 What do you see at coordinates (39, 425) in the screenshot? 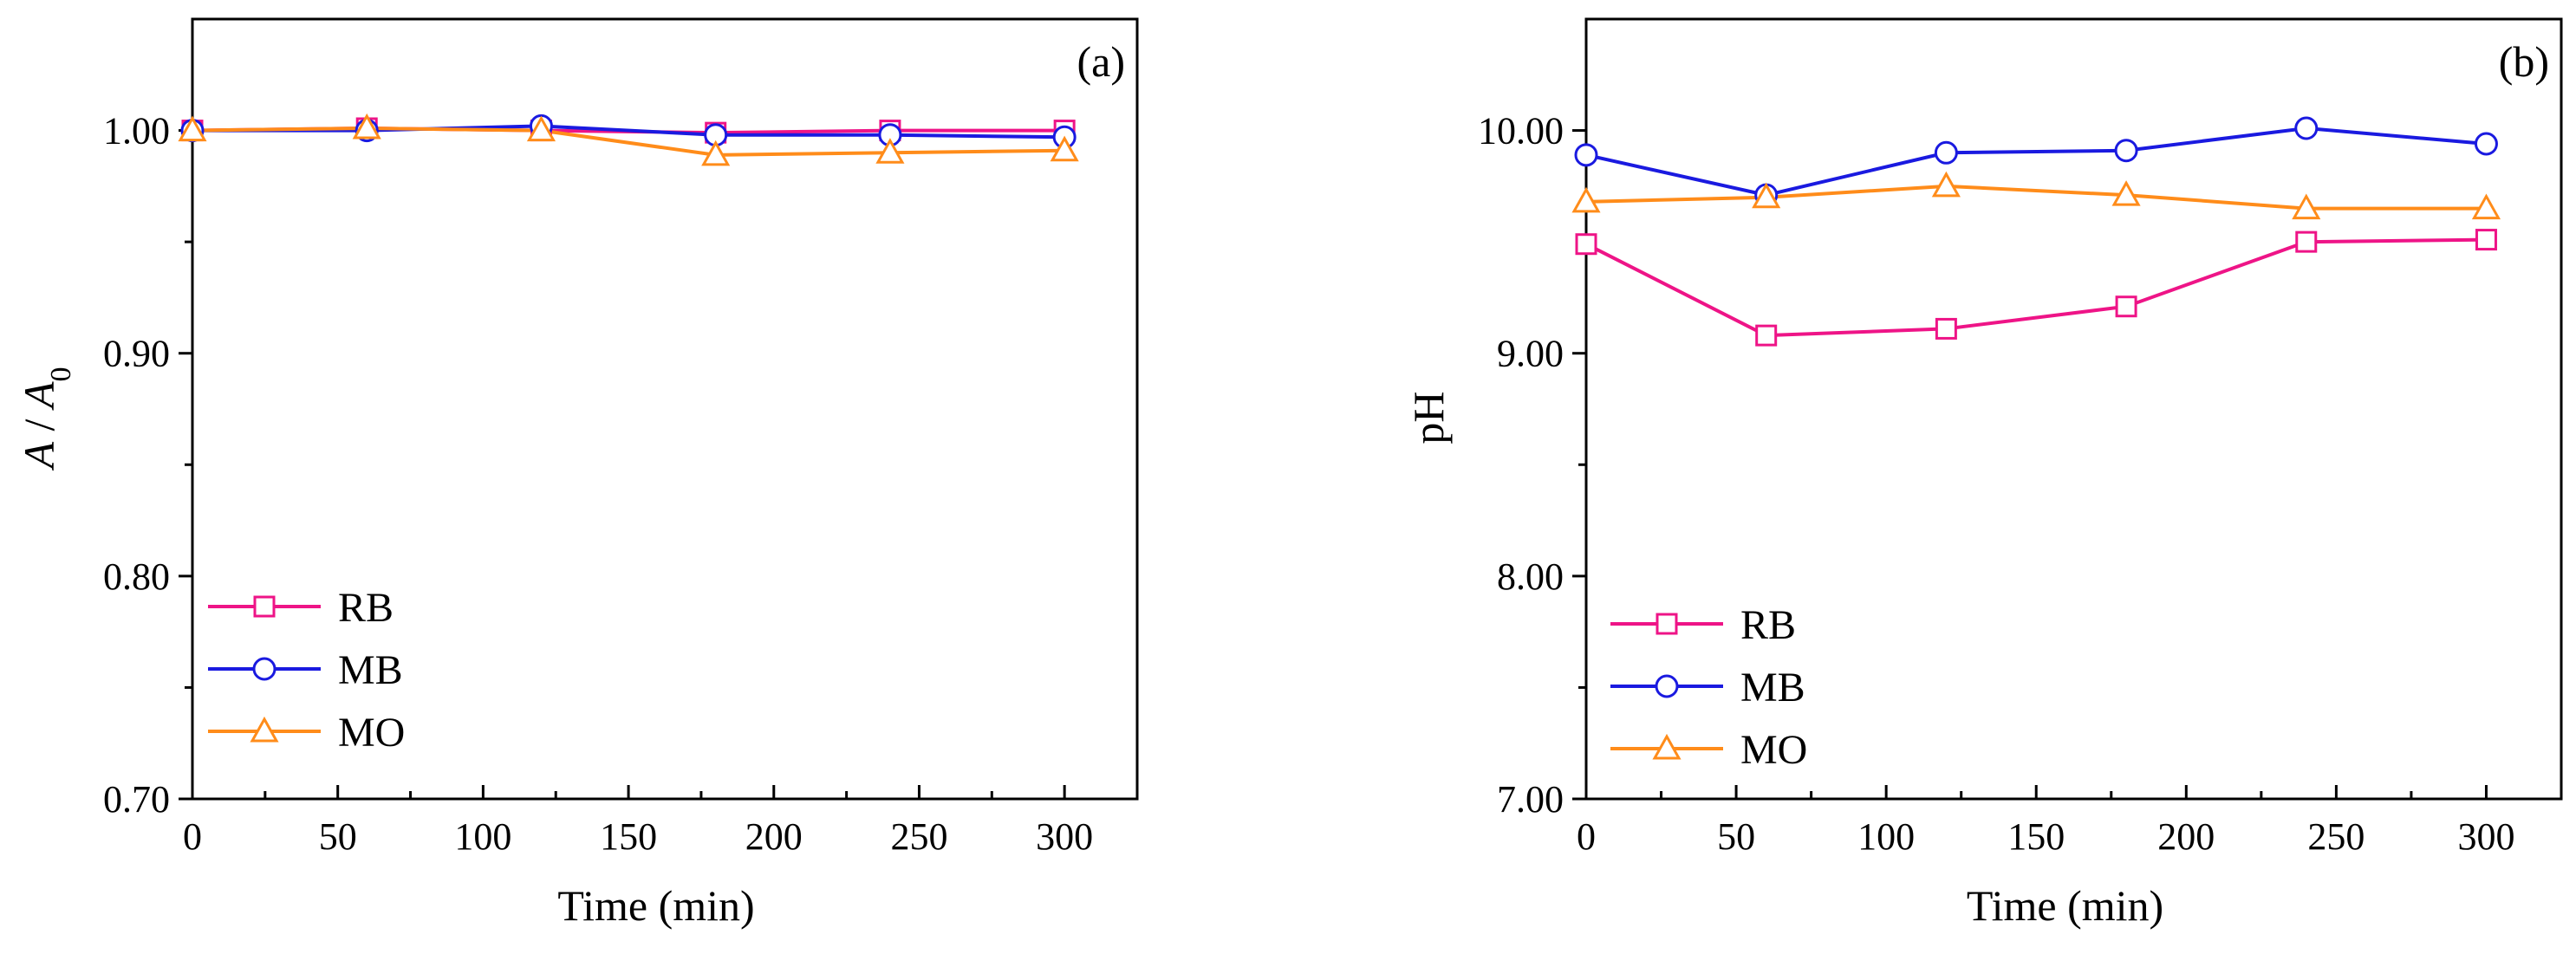
I see `y-axis-title-part: /` at bounding box center [39, 425].